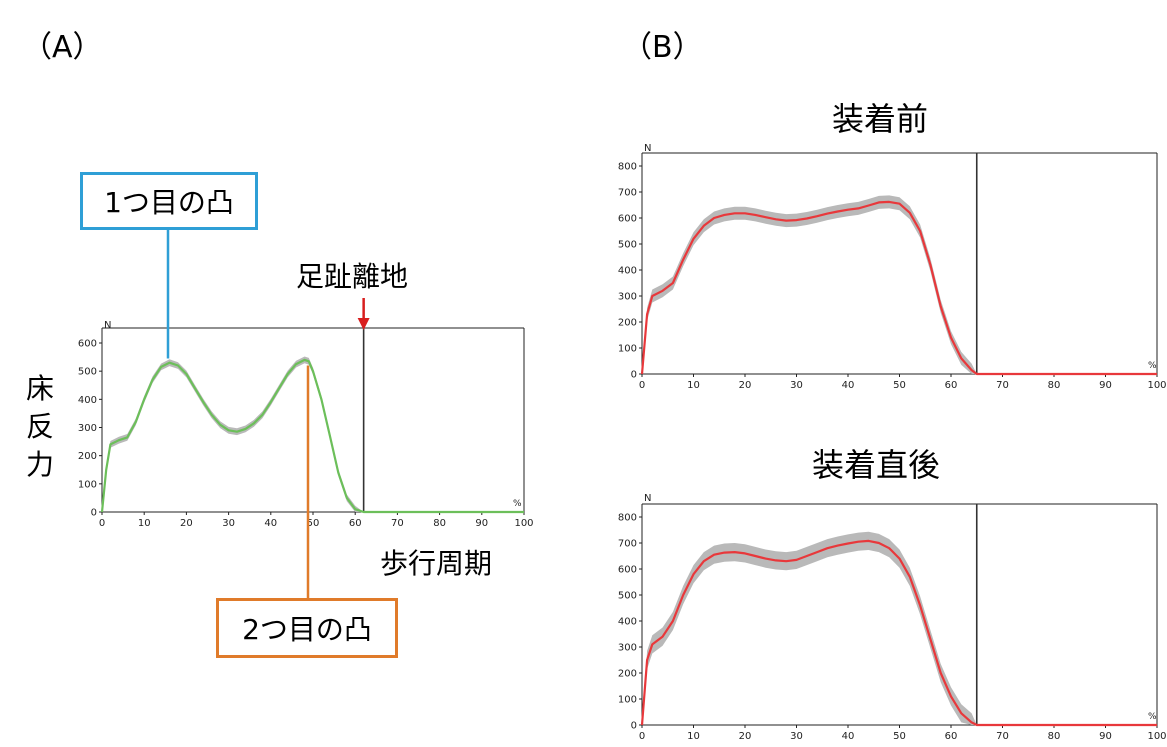 This screenshot has height=747, width=1167. What do you see at coordinates (436, 563) in the screenshot?
I see `panel-a-xlabel: 歩行周期` at bounding box center [436, 563].